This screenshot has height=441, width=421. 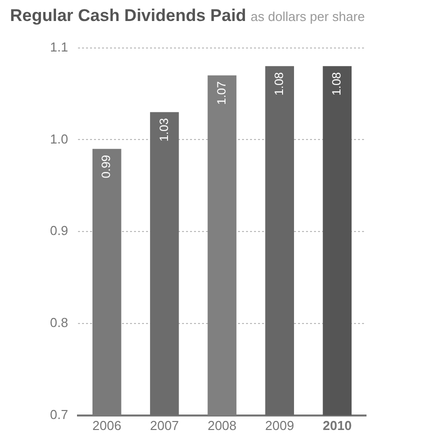 What do you see at coordinates (59, 322) in the screenshot?
I see `y-tick-label: 0.8` at bounding box center [59, 322].